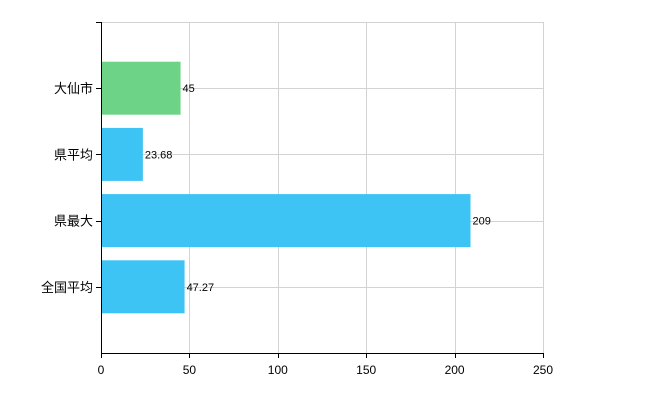 The image size is (650, 400). Describe the element at coordinates (278, 370) in the screenshot. I see `x-tick-label-2: 100` at that location.